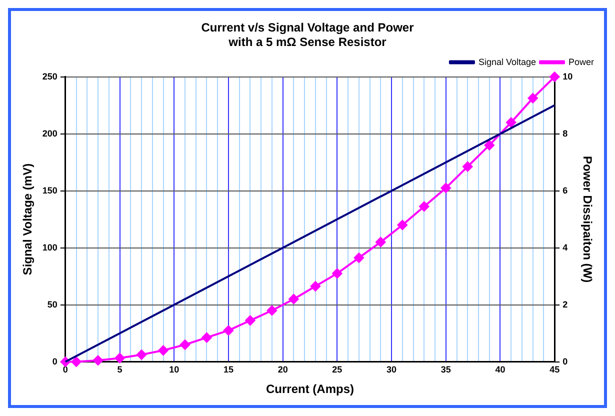  What do you see at coordinates (55, 361) in the screenshot?
I see `y-tick-label: 0` at bounding box center [55, 361].